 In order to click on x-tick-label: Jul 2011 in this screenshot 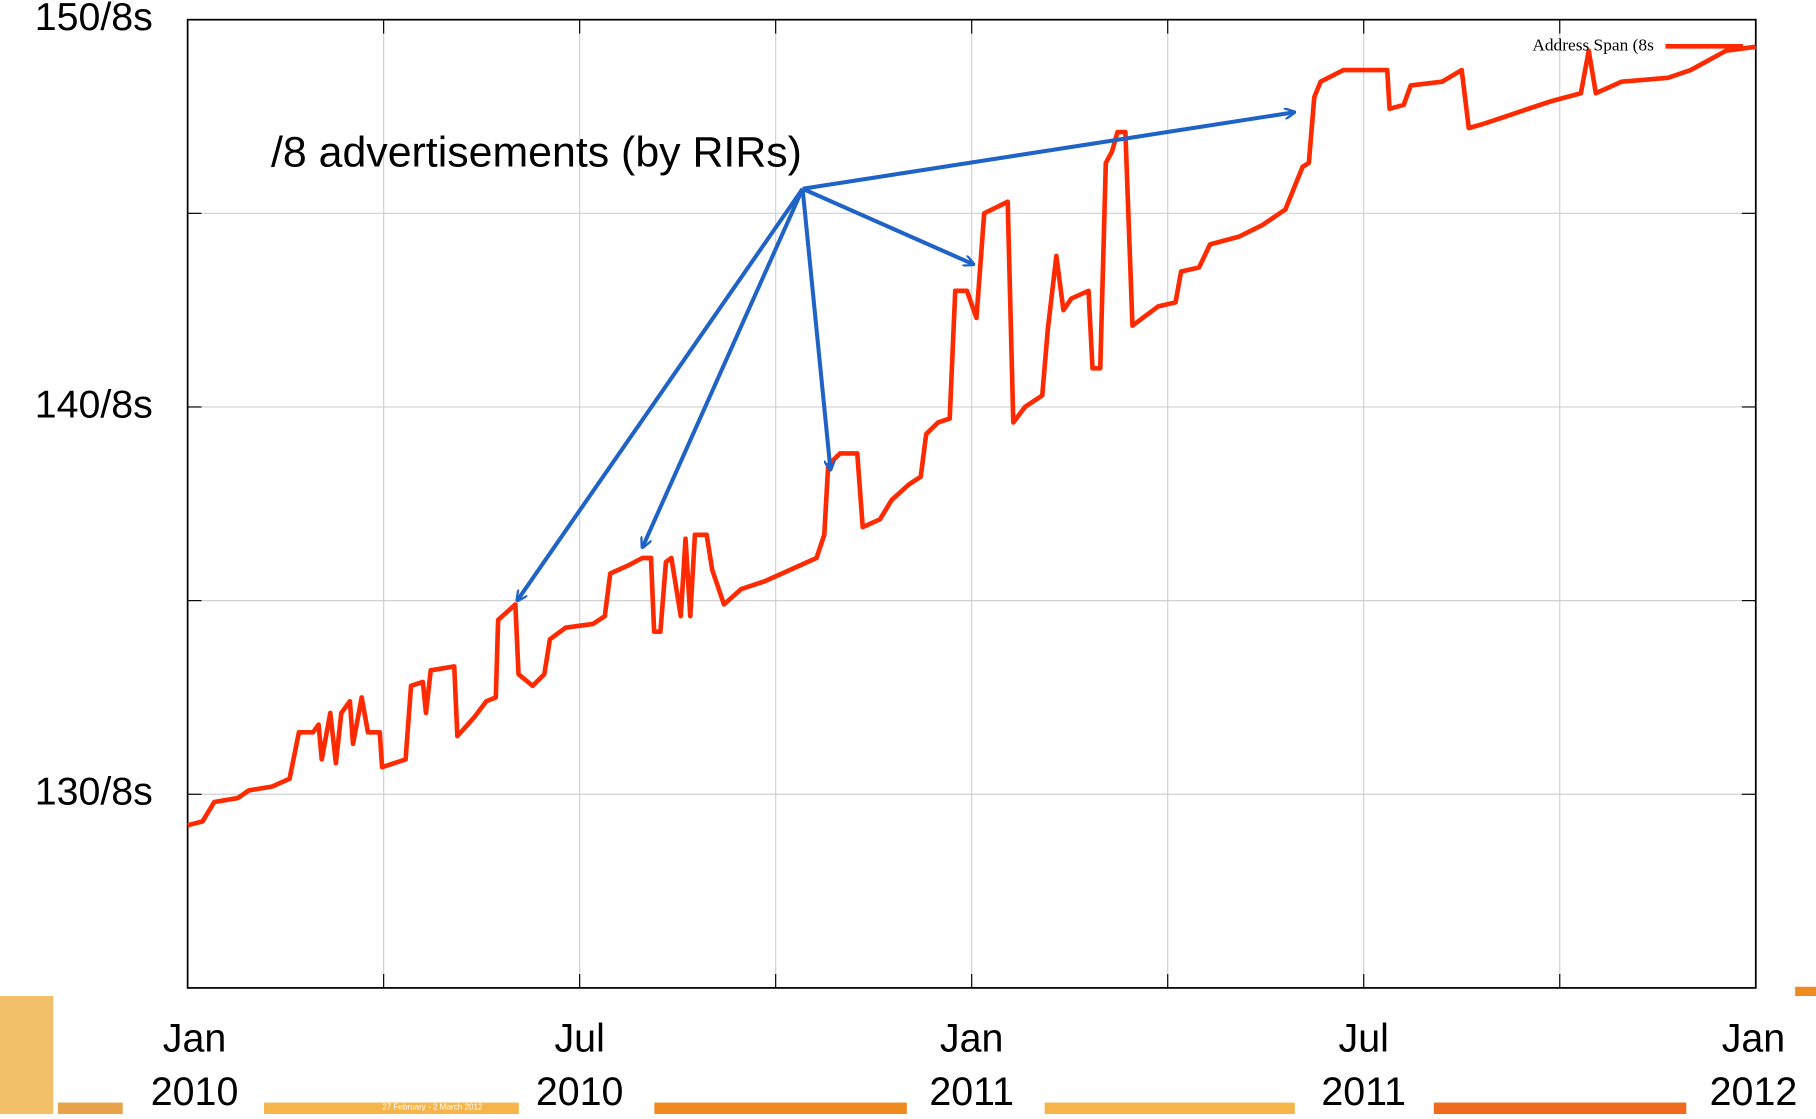, I will do `click(1364, 1065)`.